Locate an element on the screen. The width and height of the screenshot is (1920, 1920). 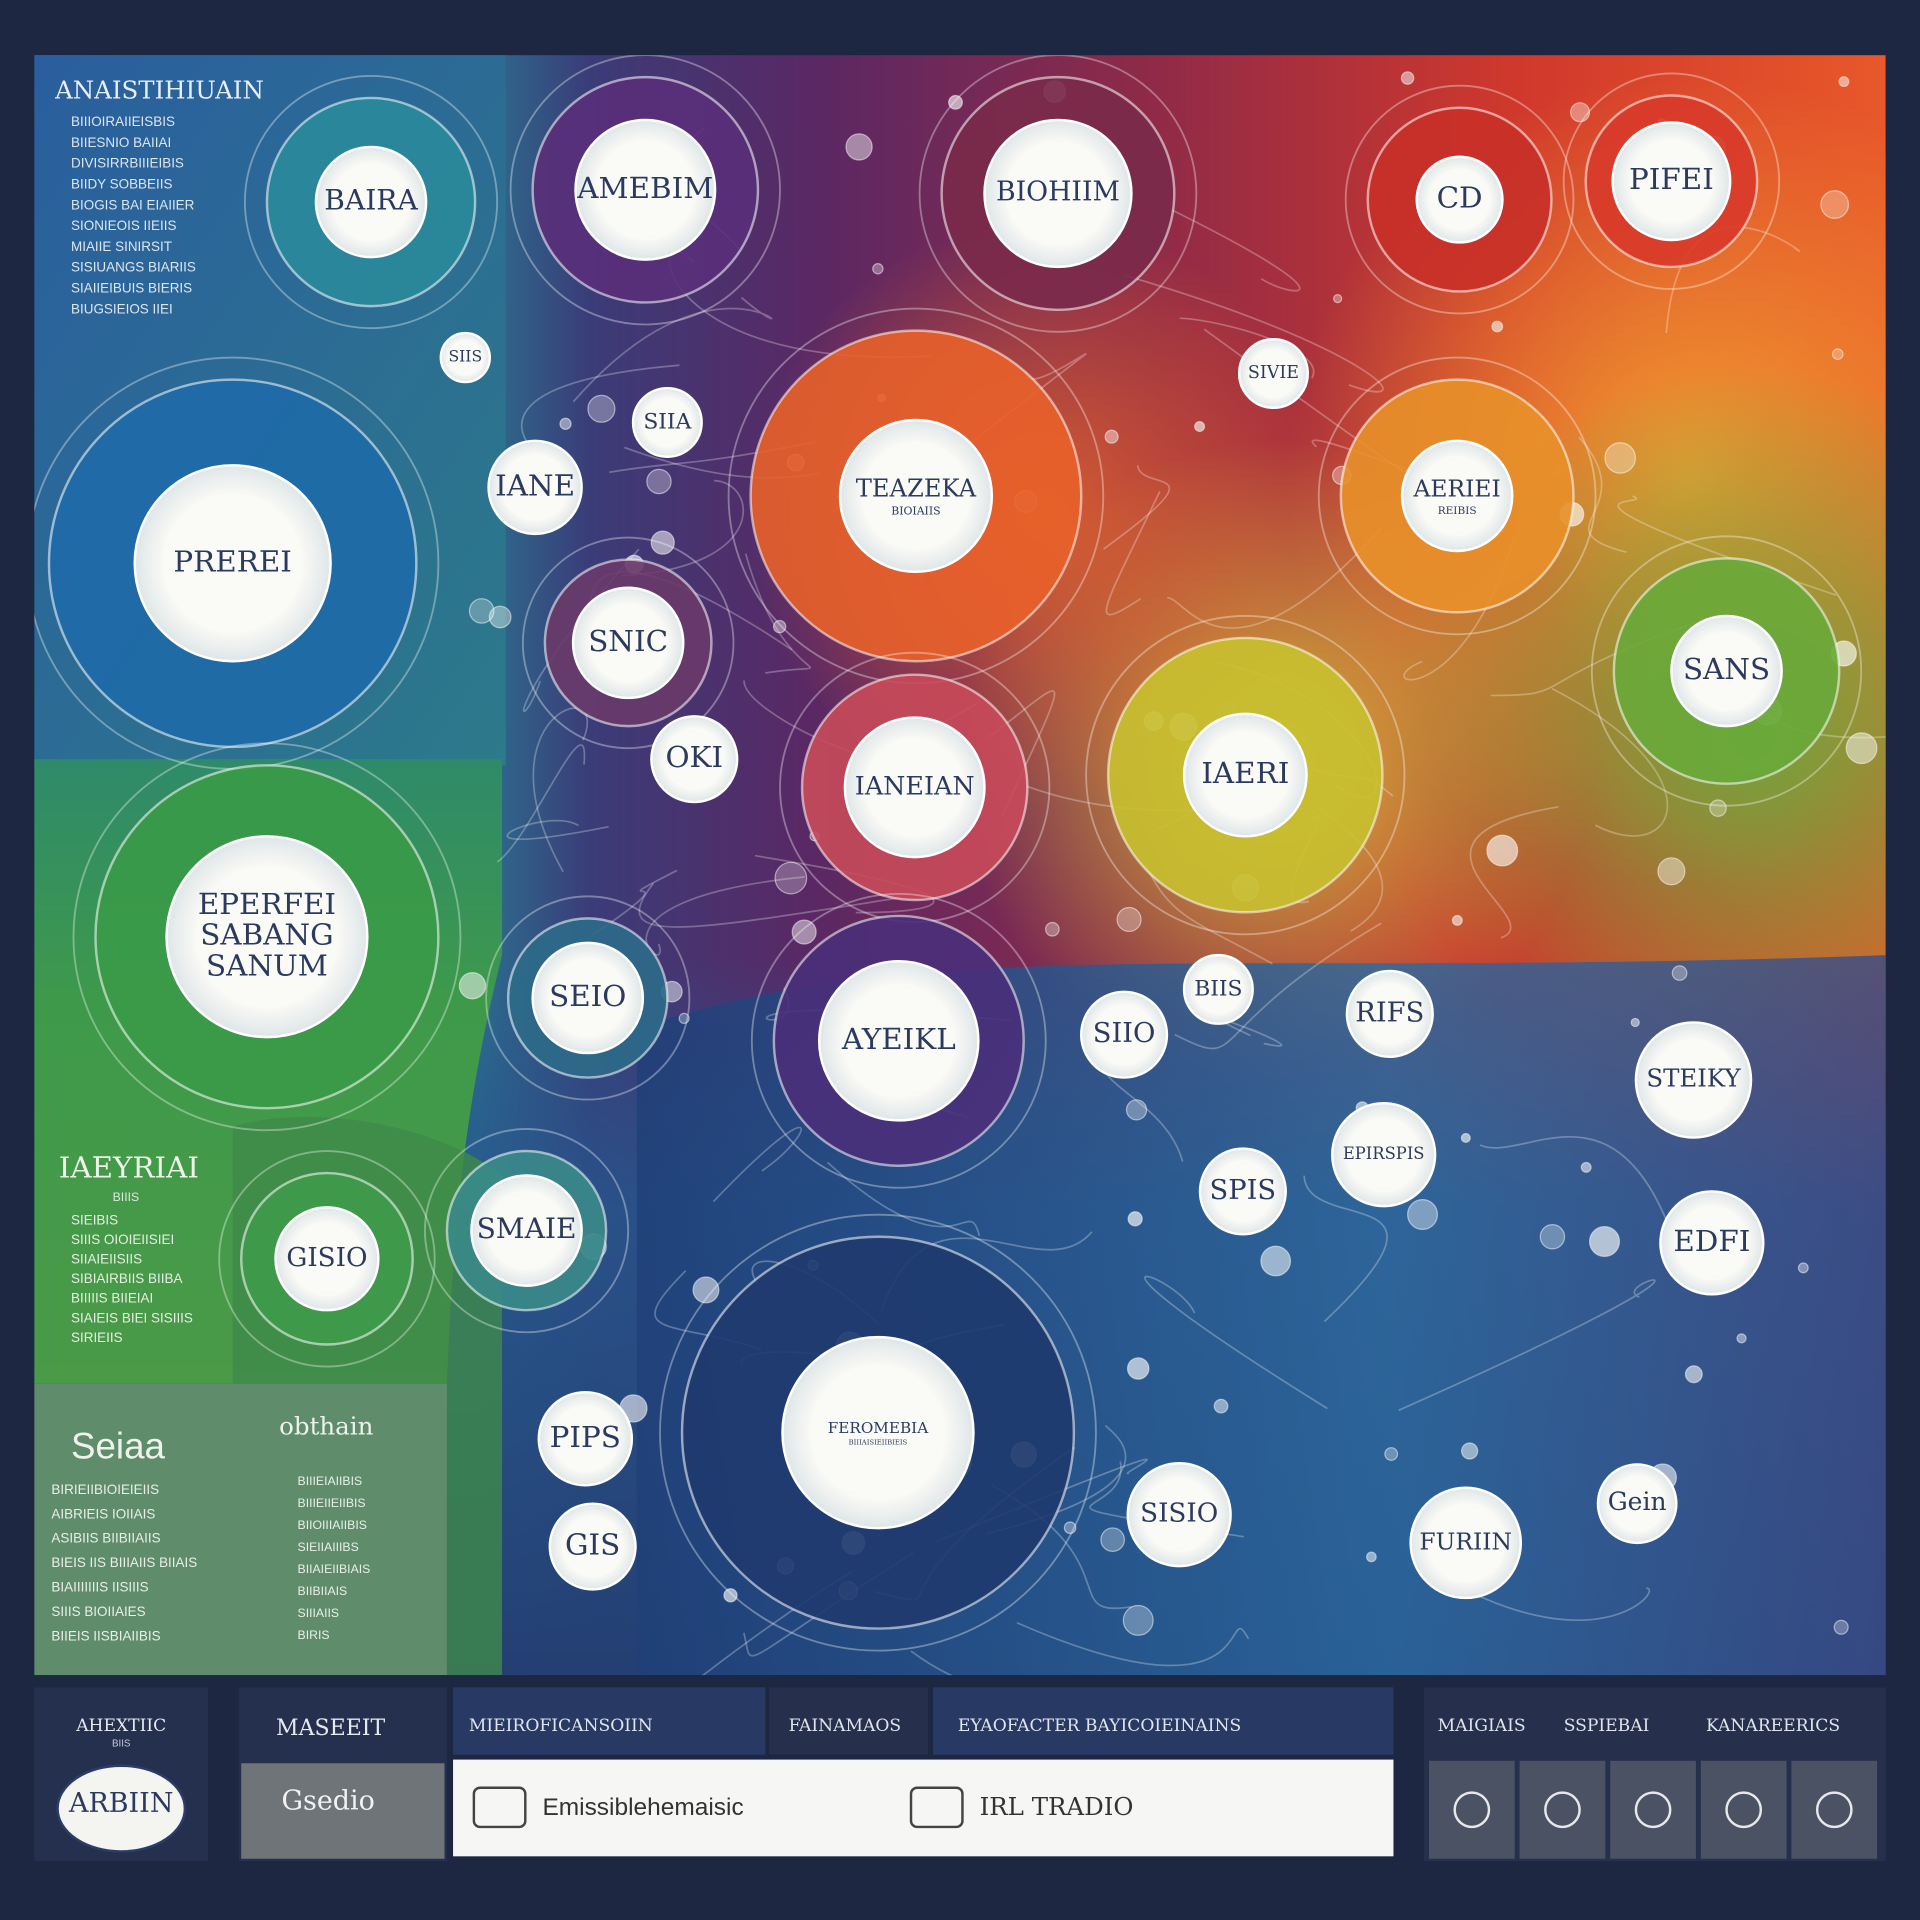
node: AYEIKL is located at coordinates (898, 1040).